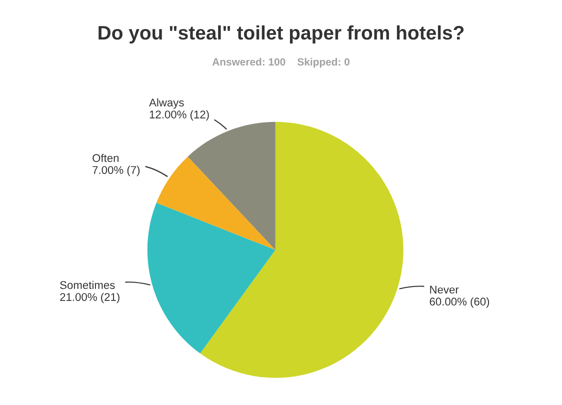 This screenshot has width=562, height=405. Describe the element at coordinates (179, 115) in the screenshot. I see `data-label: 12.00% (12)` at that location.